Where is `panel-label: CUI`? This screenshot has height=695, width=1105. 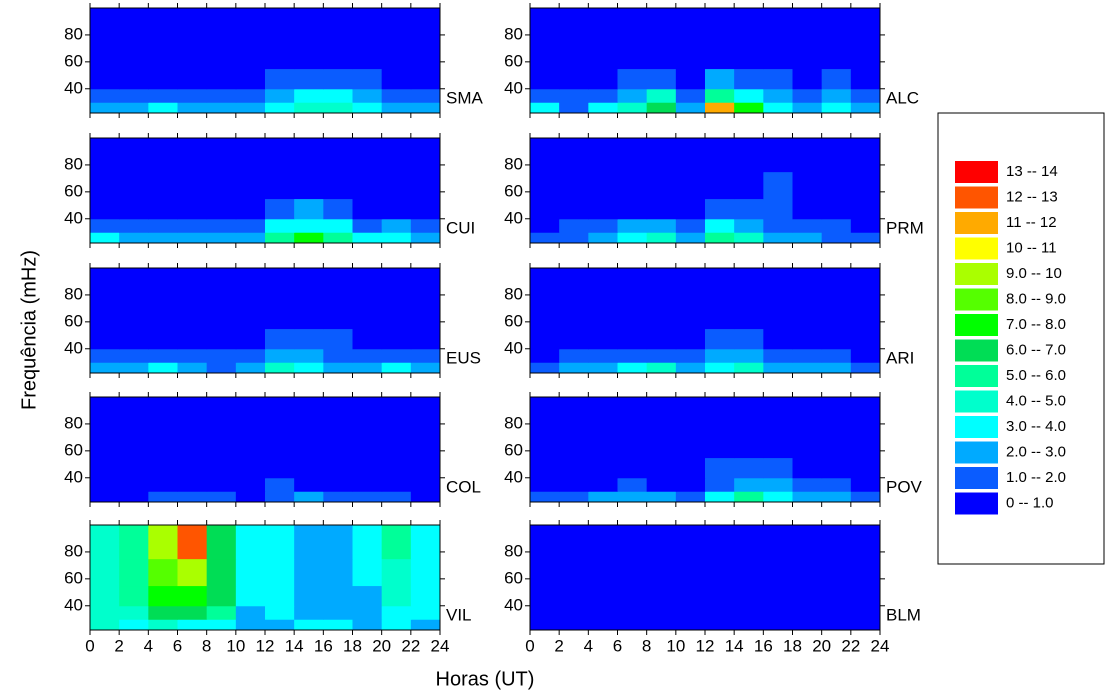 panel-label: CUI is located at coordinates (460, 227).